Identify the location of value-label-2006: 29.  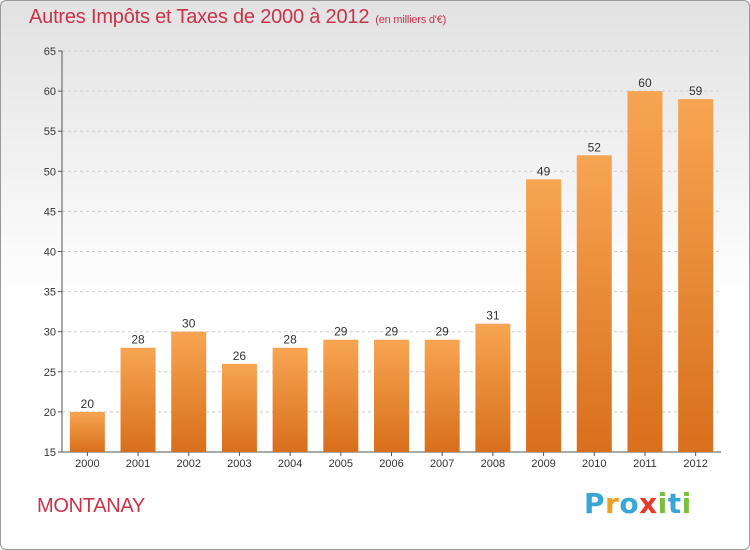
(392, 332).